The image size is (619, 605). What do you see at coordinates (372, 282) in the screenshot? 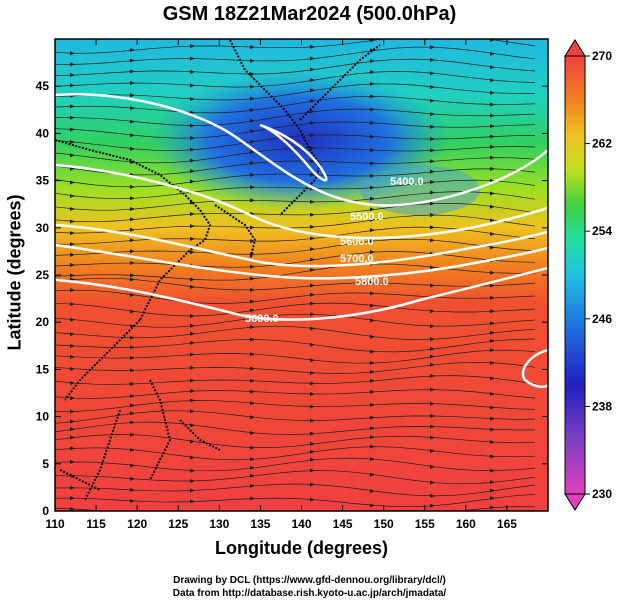
I see `contour-label: 5800.0` at bounding box center [372, 282].